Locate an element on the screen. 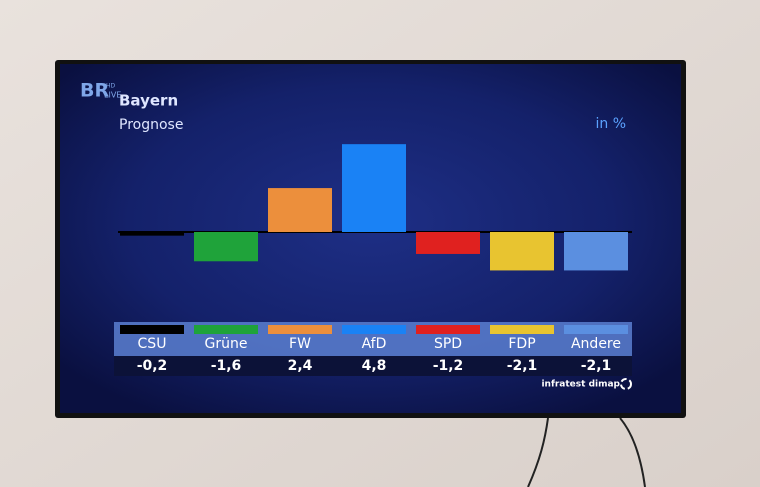 This screenshot has height=487, width=760. logo-badge: LIVE is located at coordinates (112, 95).